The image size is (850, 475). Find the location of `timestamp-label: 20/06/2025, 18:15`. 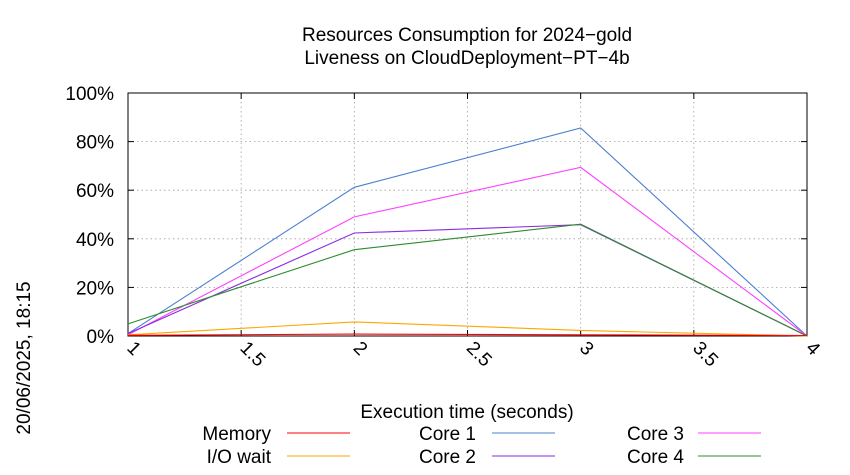

timestamp-label: 20/06/2025, 18:15 is located at coordinates (24, 357).